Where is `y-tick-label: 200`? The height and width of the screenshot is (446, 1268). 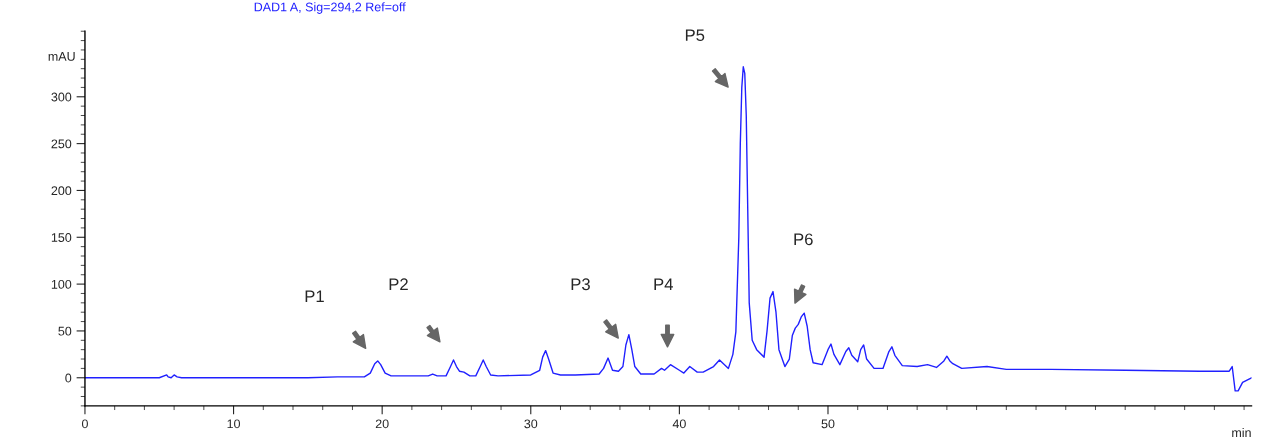
y-tick-label: 200 is located at coordinates (61, 191).